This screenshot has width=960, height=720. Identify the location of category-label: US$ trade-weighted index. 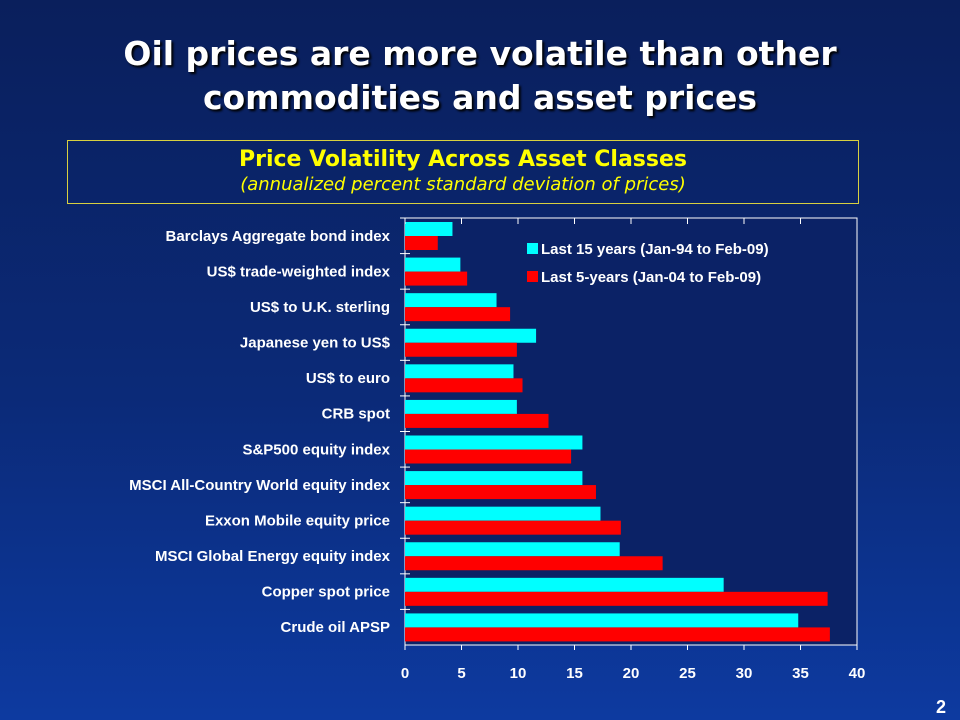
(299, 271).